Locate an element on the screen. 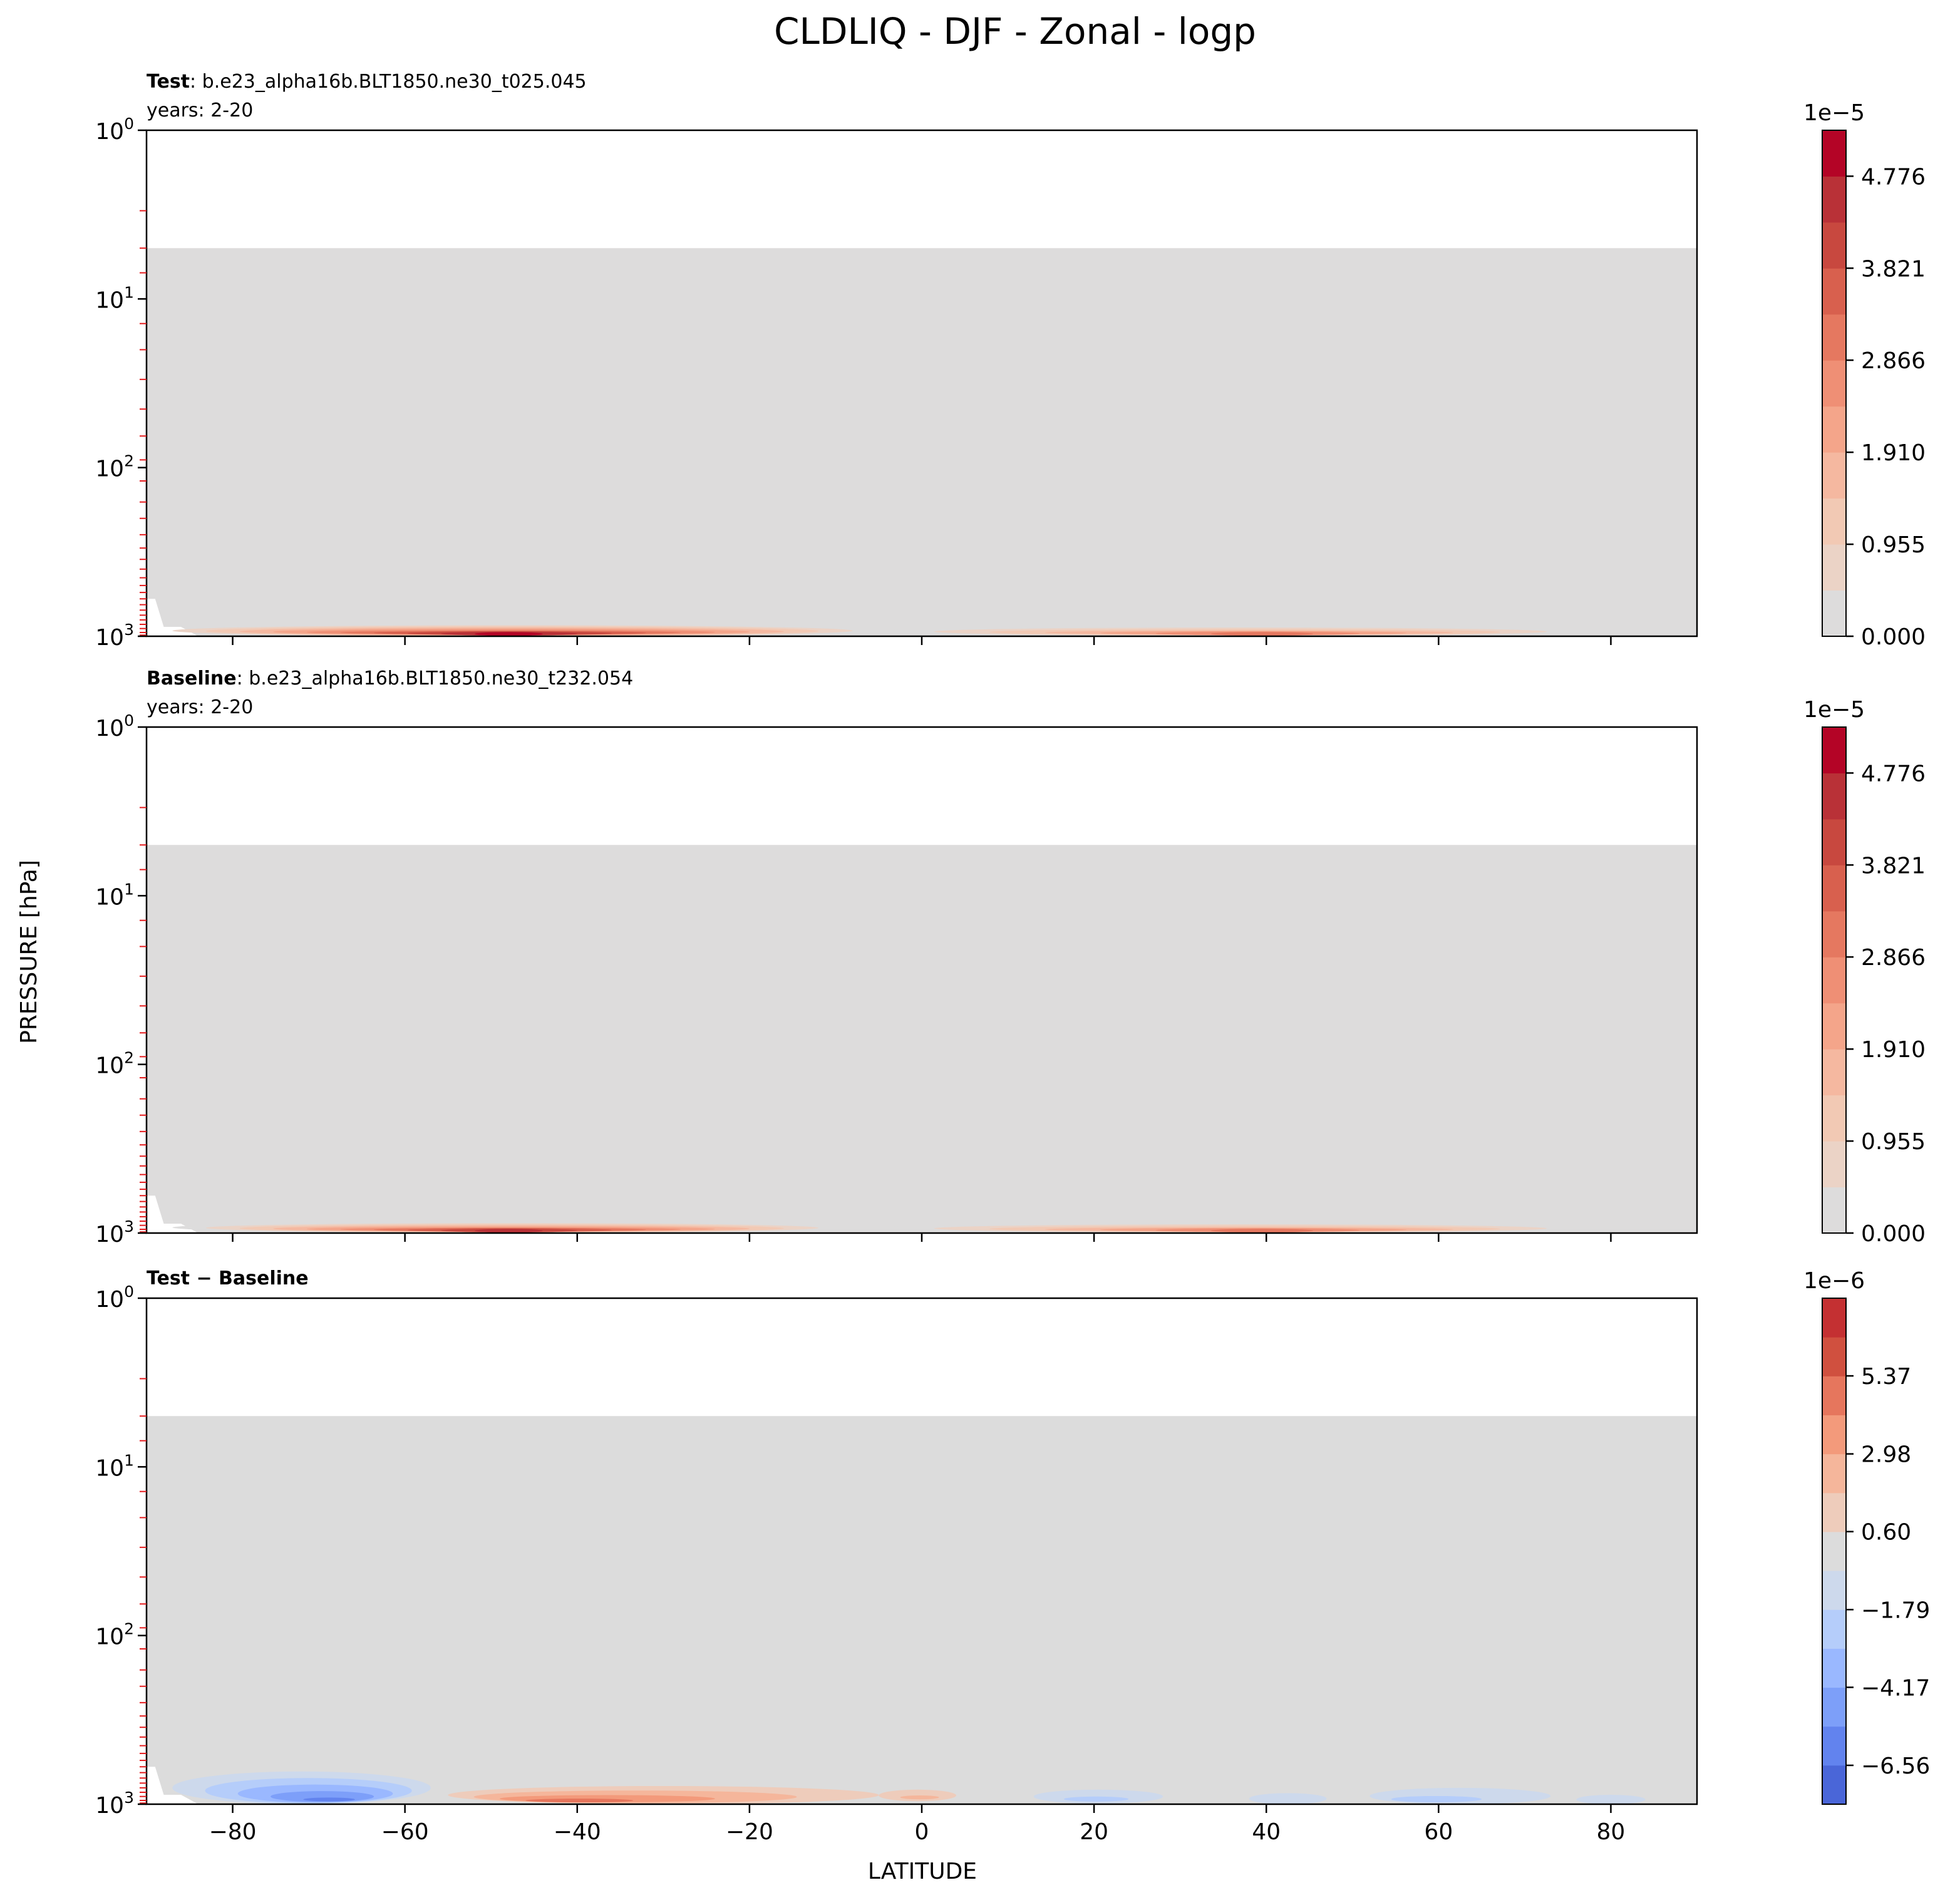  panel-header: Test − Baseline is located at coordinates (228, 1278).